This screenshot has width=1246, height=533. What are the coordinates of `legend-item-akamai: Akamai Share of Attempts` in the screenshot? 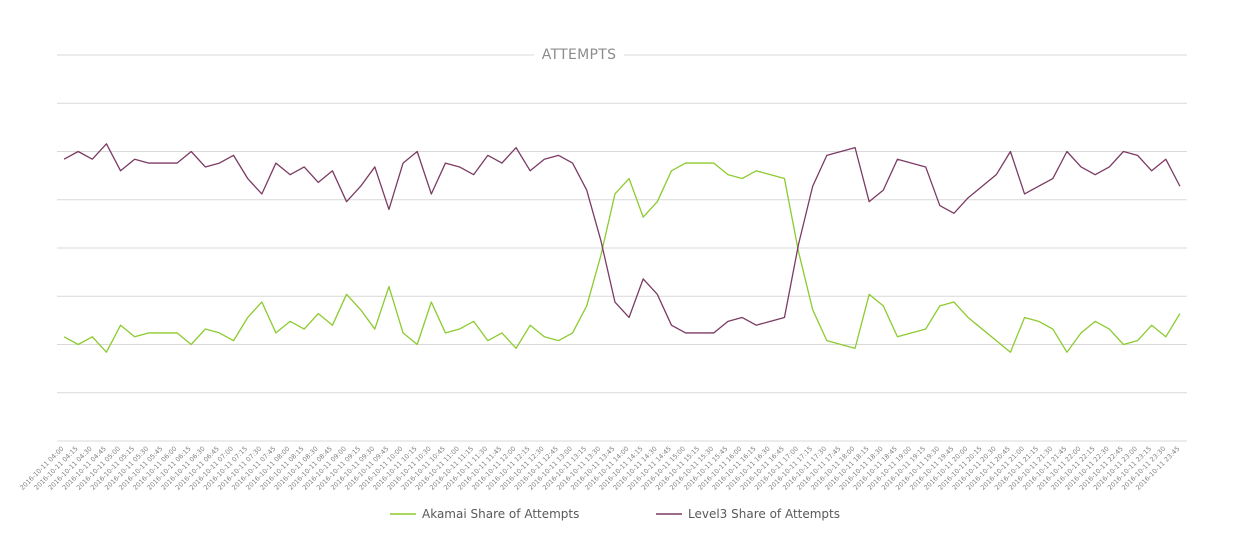 It's located at (484, 514).